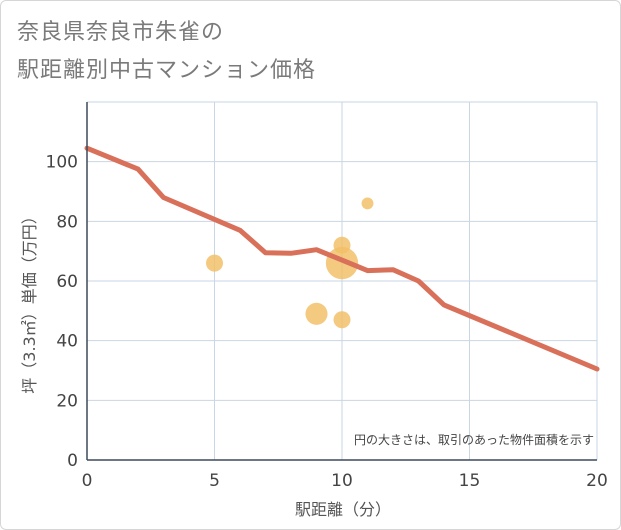  What do you see at coordinates (343, 509) in the screenshot?
I see `x-axis-label: 駅距離（分）` at bounding box center [343, 509].